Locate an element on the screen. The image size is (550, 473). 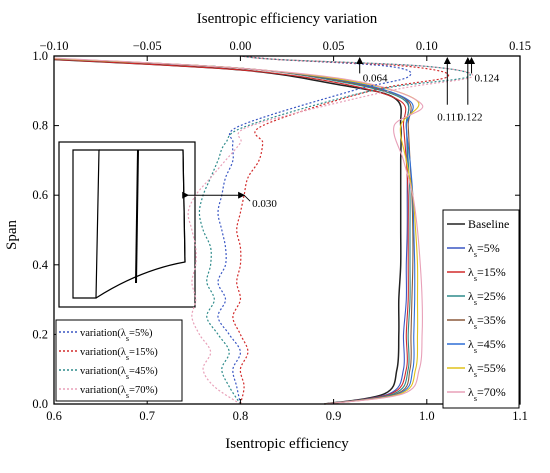
annotation-label: 0.122 is located at coordinates (470, 118).